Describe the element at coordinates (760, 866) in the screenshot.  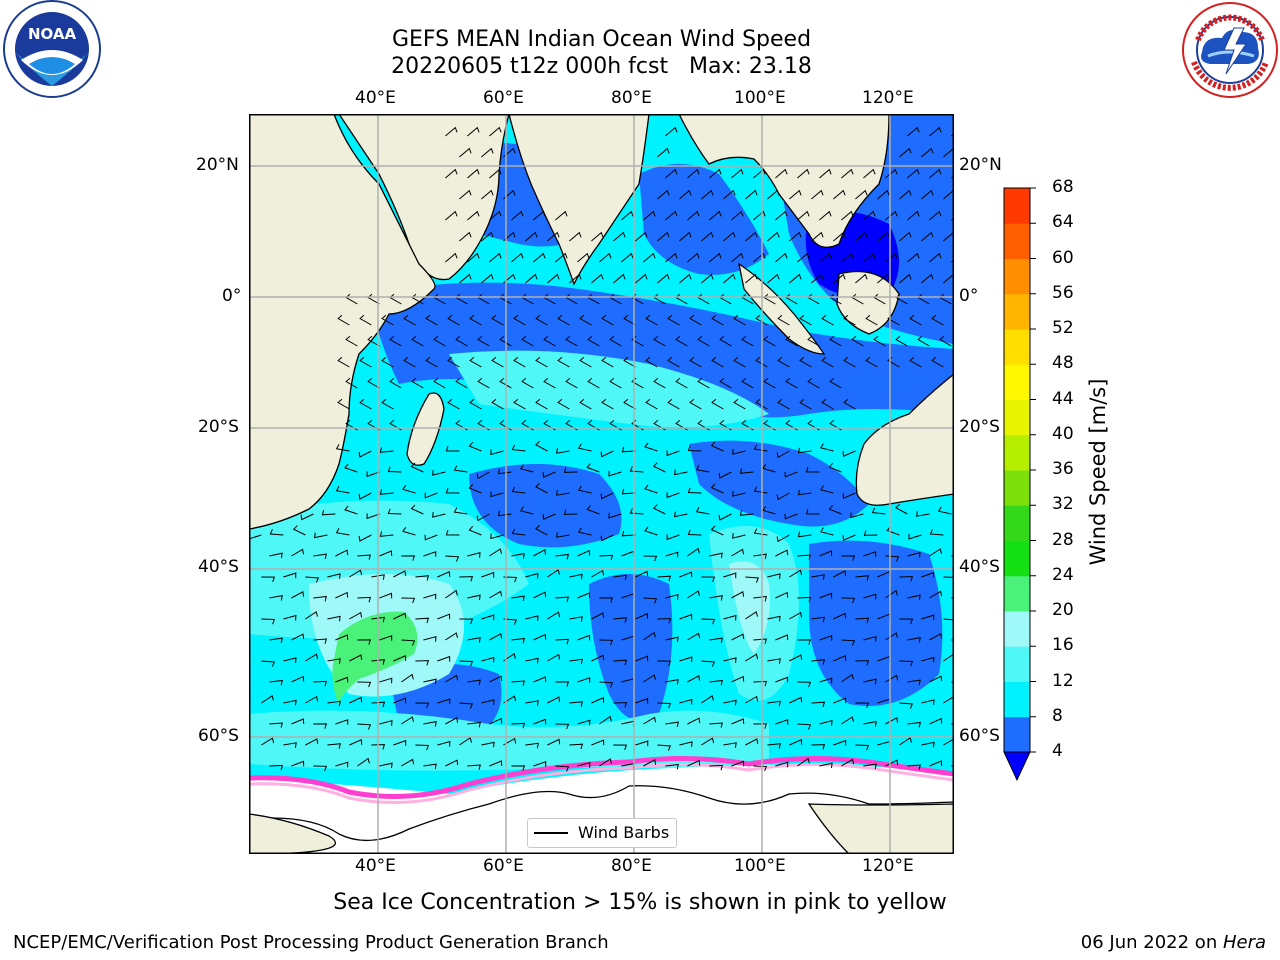
I see `lon-tick-bottom: 100°E` at that location.